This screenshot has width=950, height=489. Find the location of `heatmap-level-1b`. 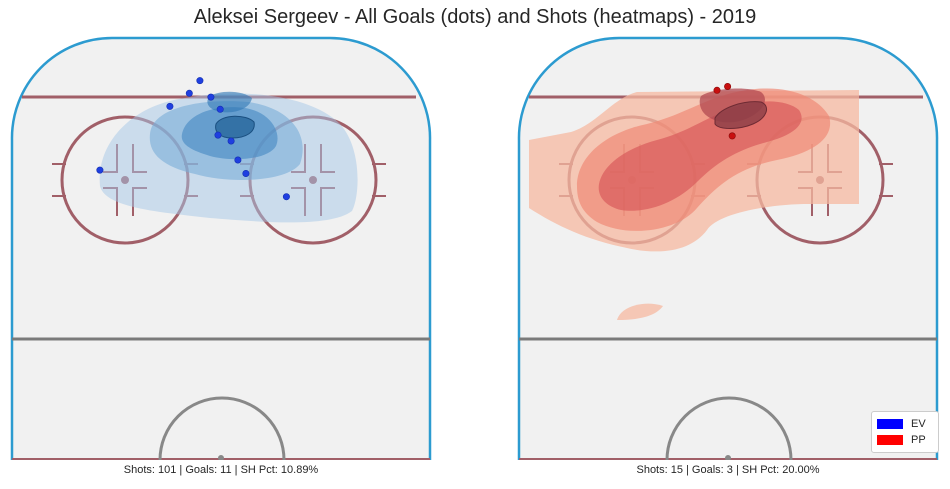

heatmap-level-1b is located at coordinates (640, 311).